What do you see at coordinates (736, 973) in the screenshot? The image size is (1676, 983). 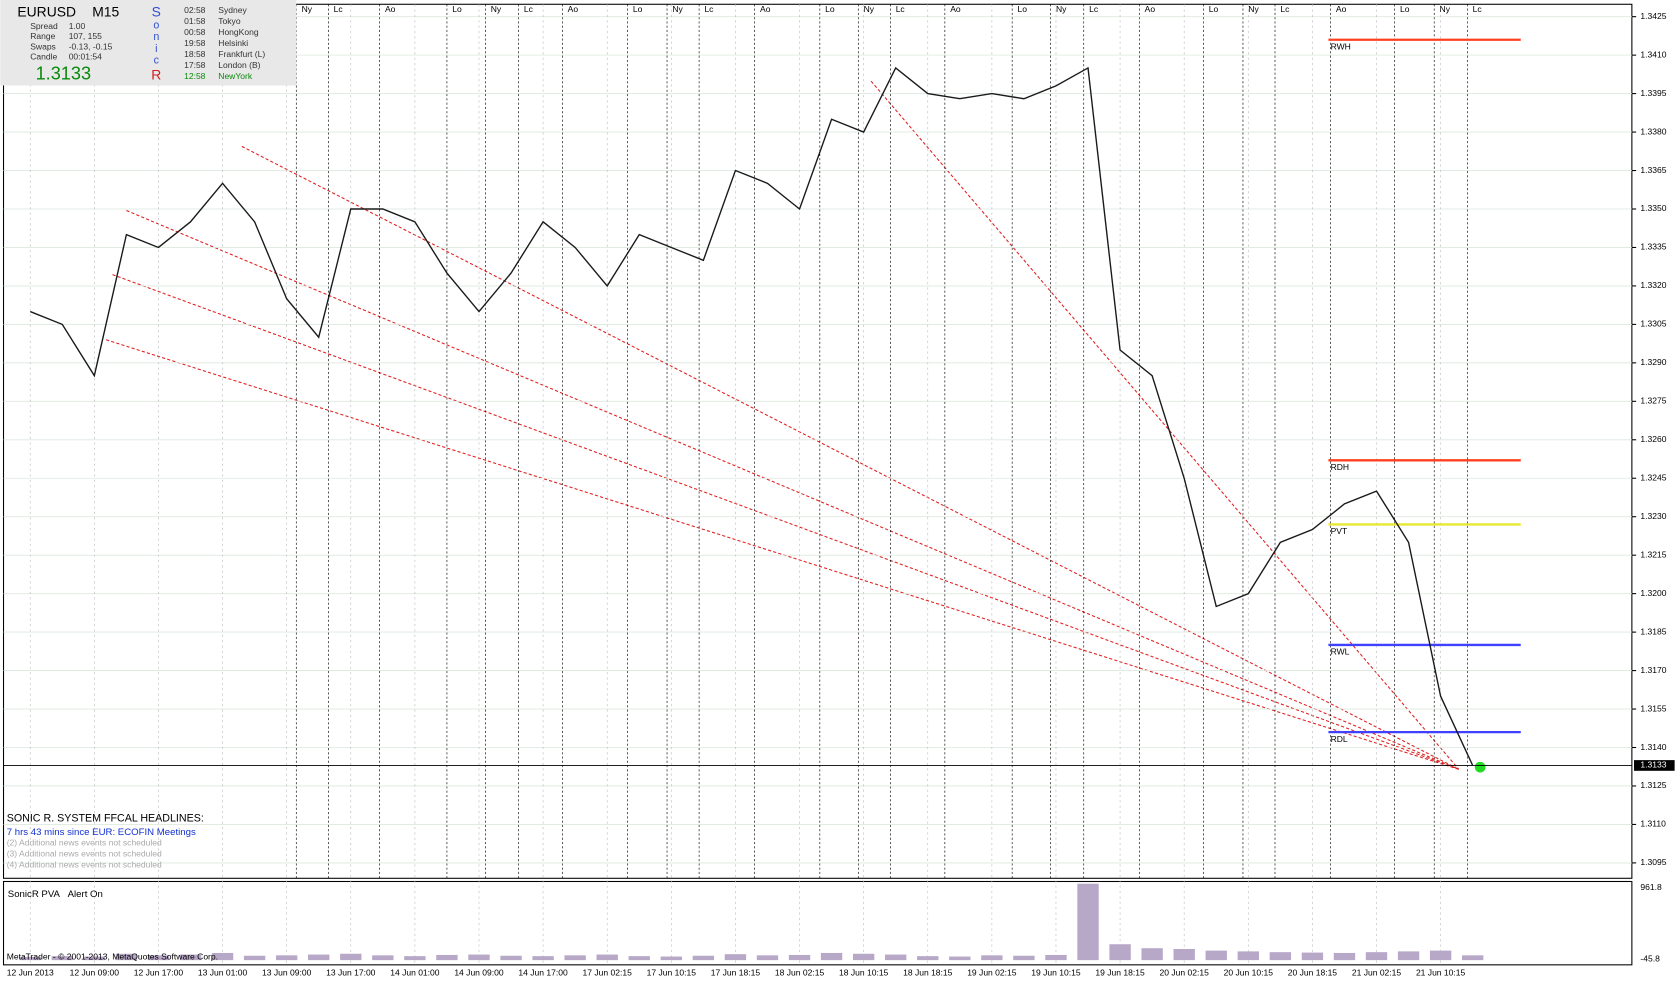 I see `x-tick-label: 17 Jun 18:15` at bounding box center [736, 973].